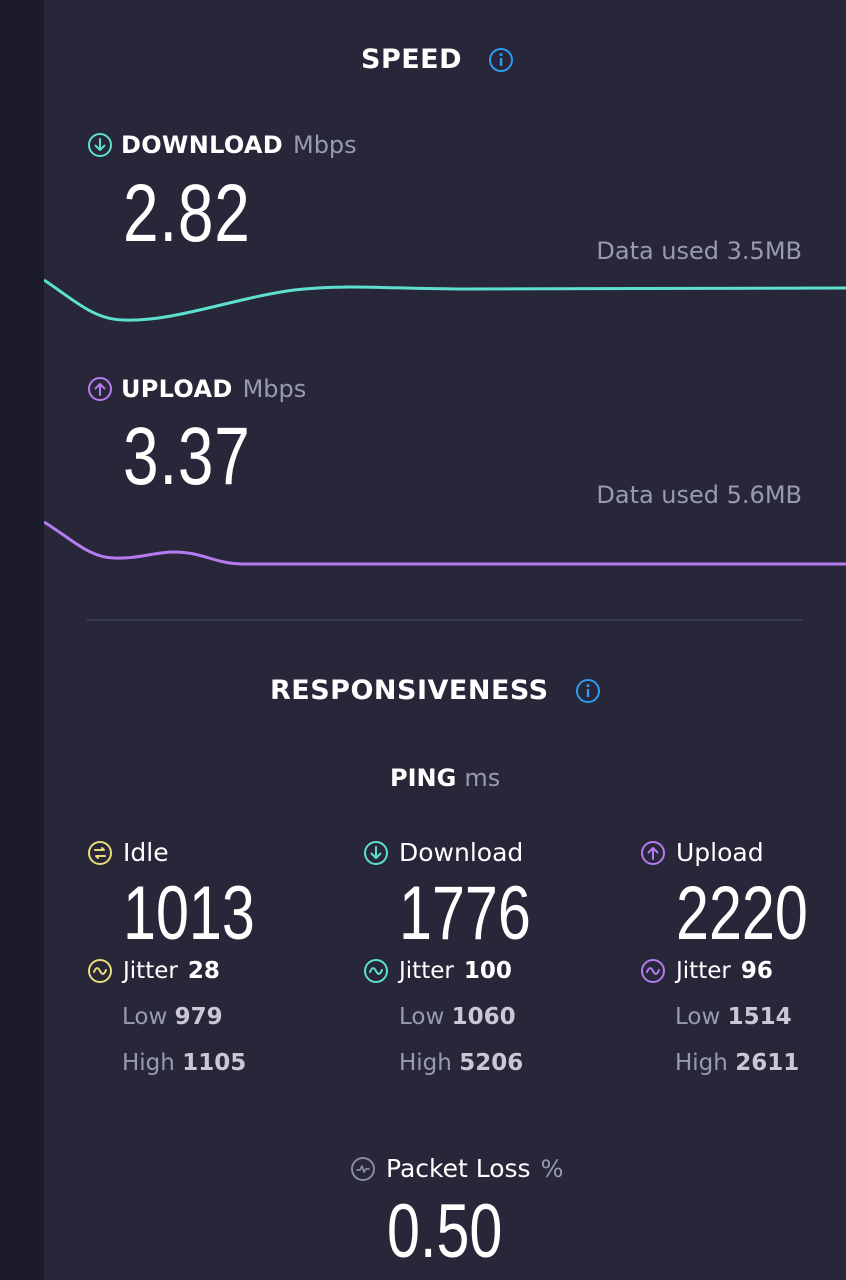 This screenshot has height=1280, width=846. I want to click on packet-loss-header: Packet Loss %, so click(456, 1168).